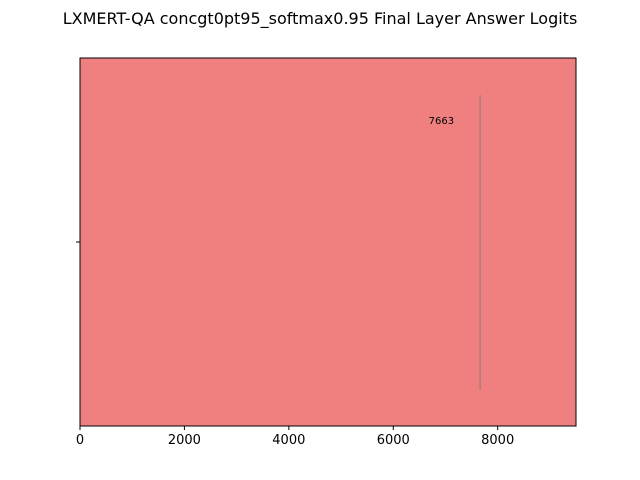 This screenshot has height=480, width=640. I want to click on x-tick-label: 0, so click(80, 440).